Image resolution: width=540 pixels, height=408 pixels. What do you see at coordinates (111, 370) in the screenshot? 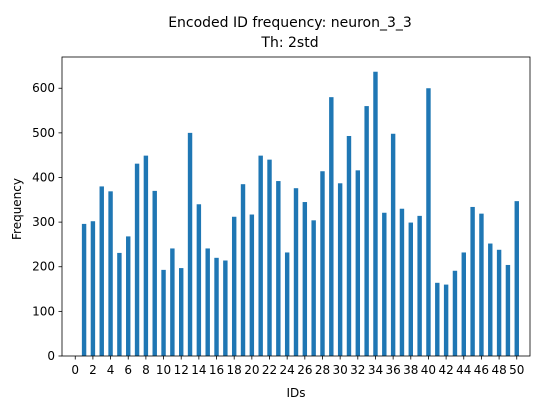
I see `x-tick-label-4: 4` at bounding box center [111, 370].